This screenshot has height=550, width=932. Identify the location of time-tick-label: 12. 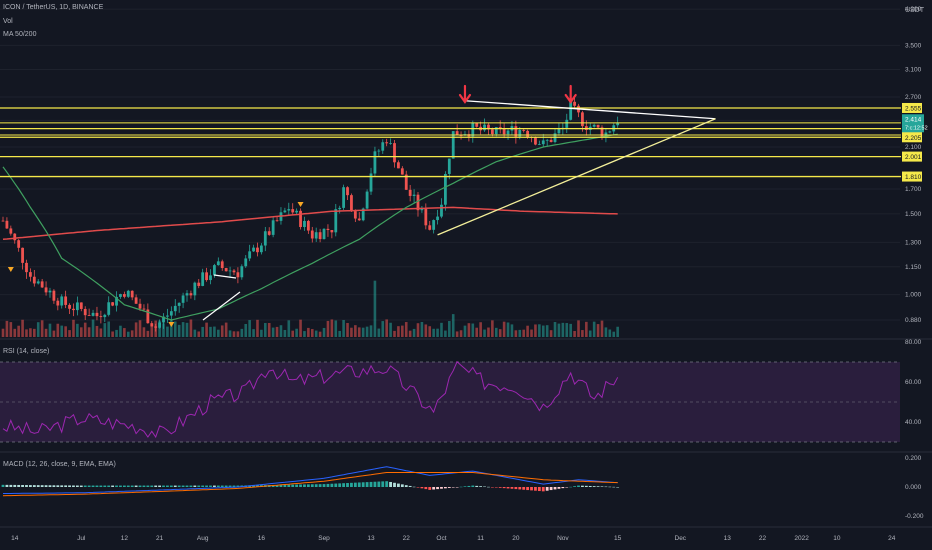
(125, 538).